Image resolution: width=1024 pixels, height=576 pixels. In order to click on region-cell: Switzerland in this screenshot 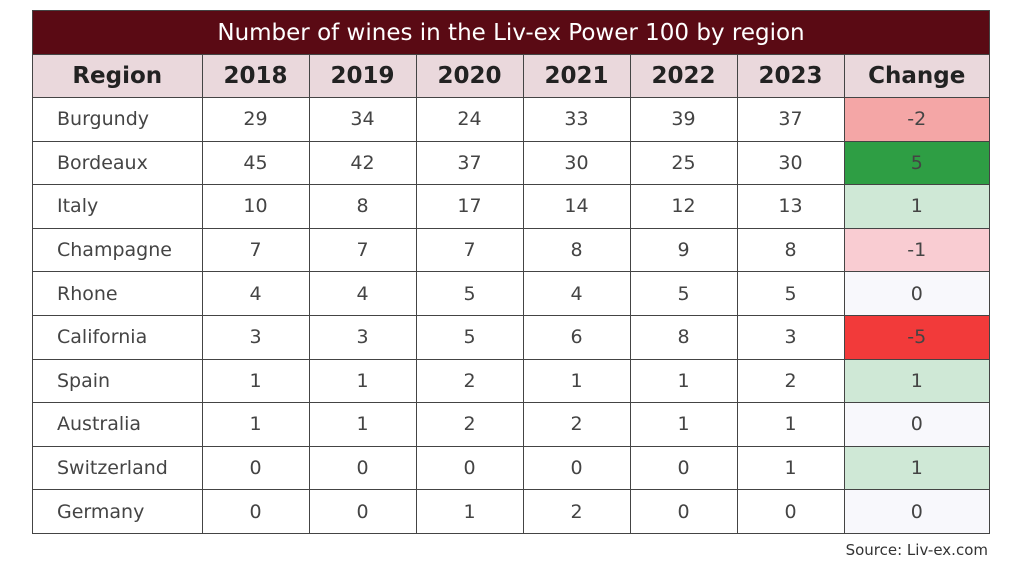, I will do `click(118, 468)`.